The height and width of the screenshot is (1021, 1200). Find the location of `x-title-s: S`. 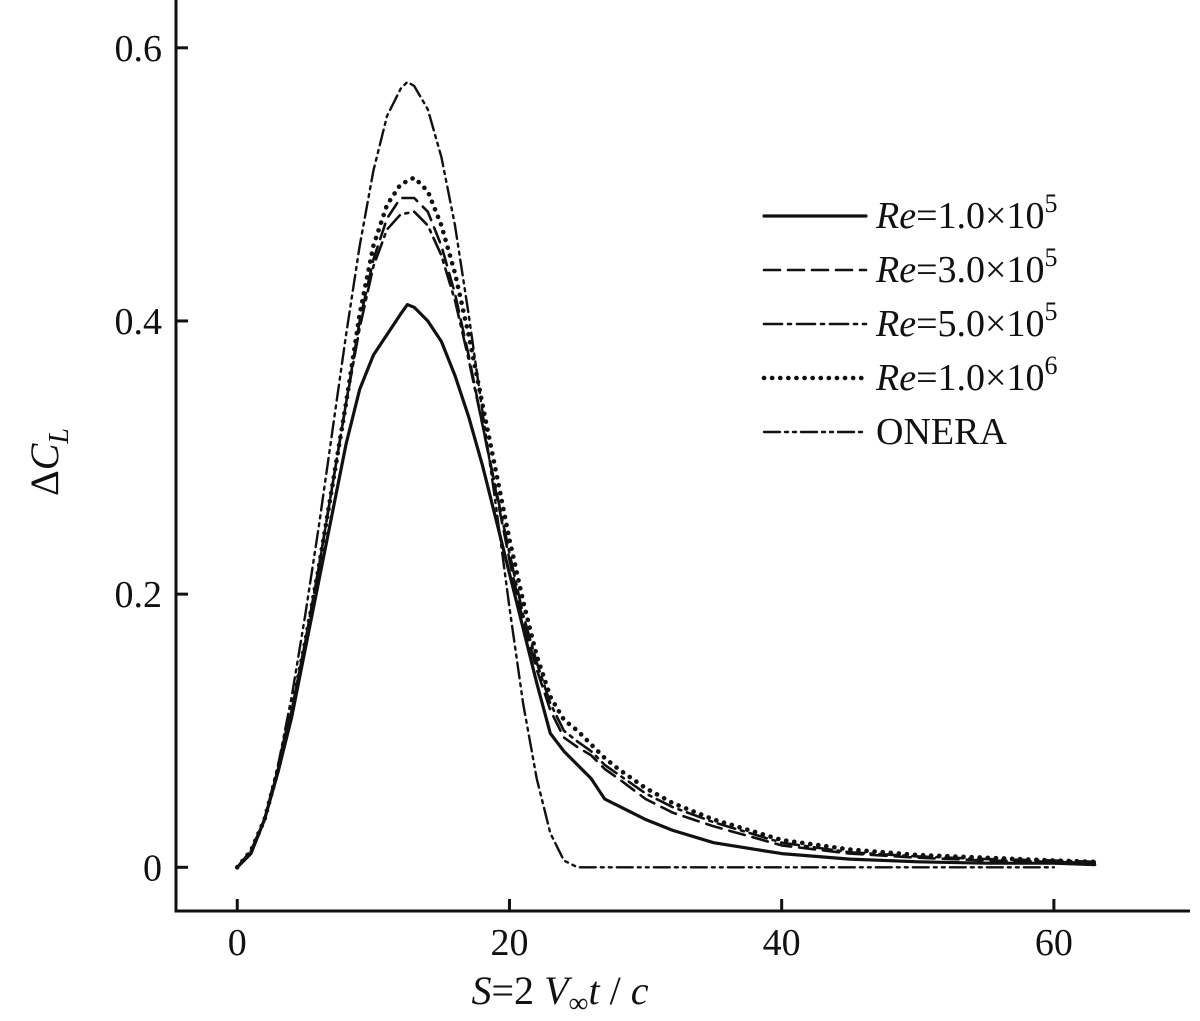

x-title-s: S is located at coordinates (482, 990).